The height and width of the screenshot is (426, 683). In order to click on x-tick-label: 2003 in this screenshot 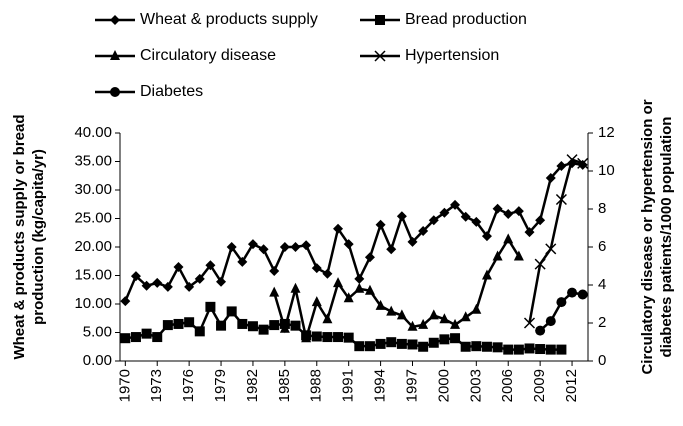, I will do `click(475, 385)`.